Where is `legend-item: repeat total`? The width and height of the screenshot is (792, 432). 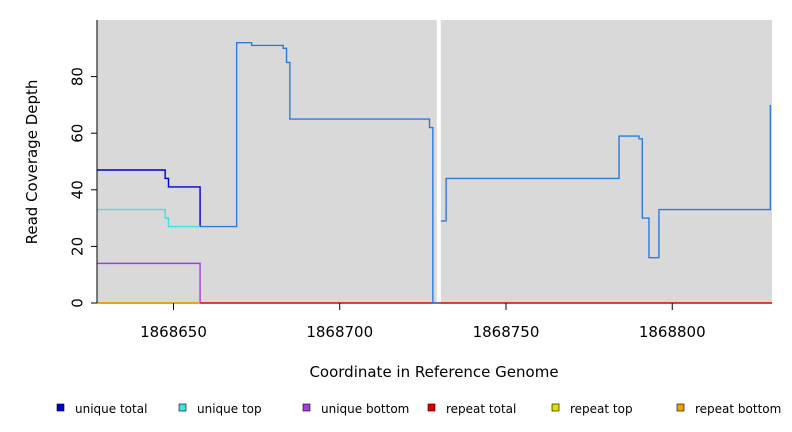
legend-item: repeat total is located at coordinates (471, 409).